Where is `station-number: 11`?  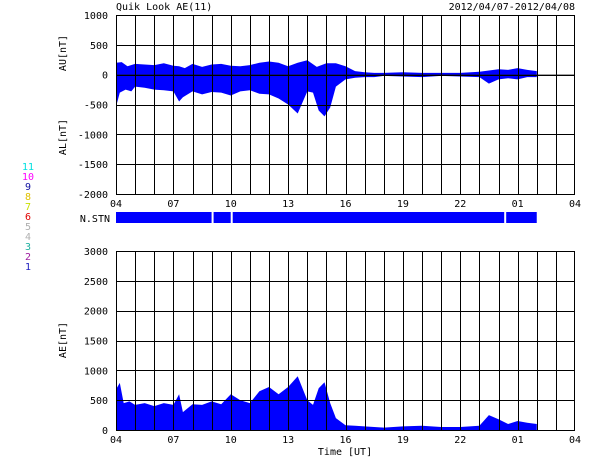 station-number: 11 is located at coordinates (28, 167).